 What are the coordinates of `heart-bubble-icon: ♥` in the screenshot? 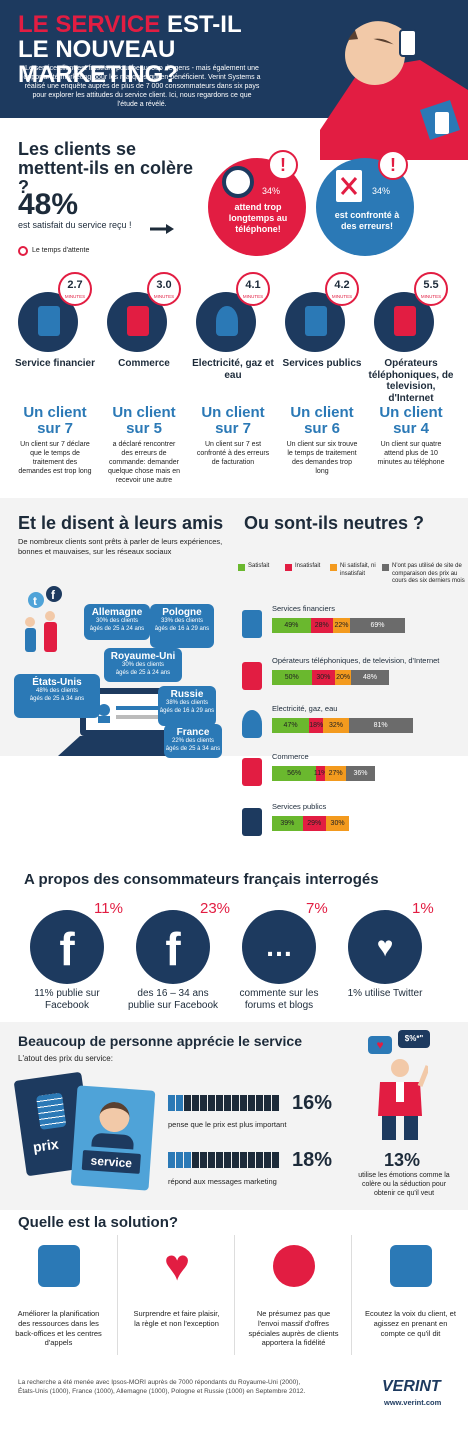 It's located at (380, 1045).